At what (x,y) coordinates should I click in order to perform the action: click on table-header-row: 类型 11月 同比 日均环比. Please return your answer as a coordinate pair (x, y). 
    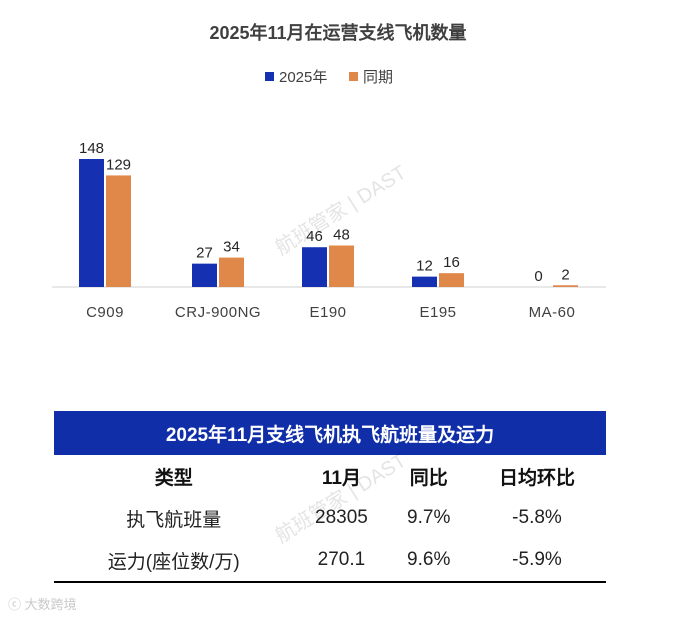
    Looking at the image, I should click on (330, 476).